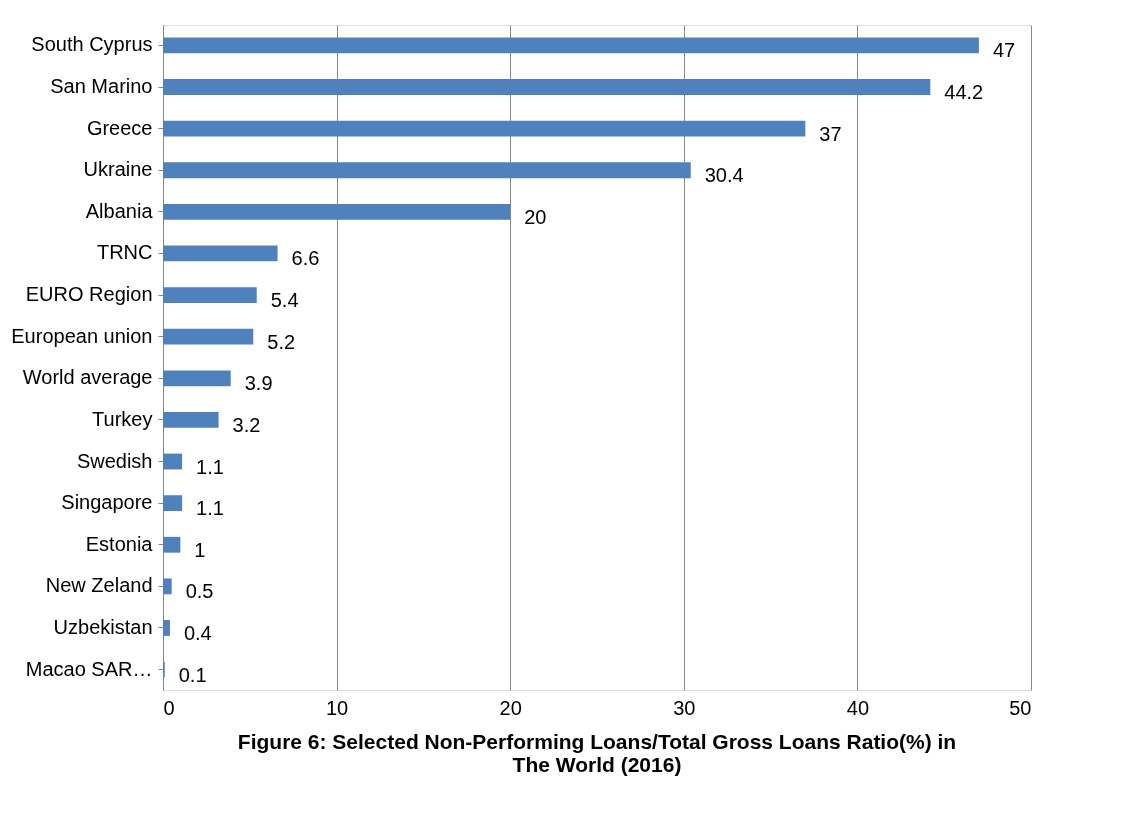 The height and width of the screenshot is (830, 1121). What do you see at coordinates (89, 294) in the screenshot?
I see `y-tick-label: EURO Region` at bounding box center [89, 294].